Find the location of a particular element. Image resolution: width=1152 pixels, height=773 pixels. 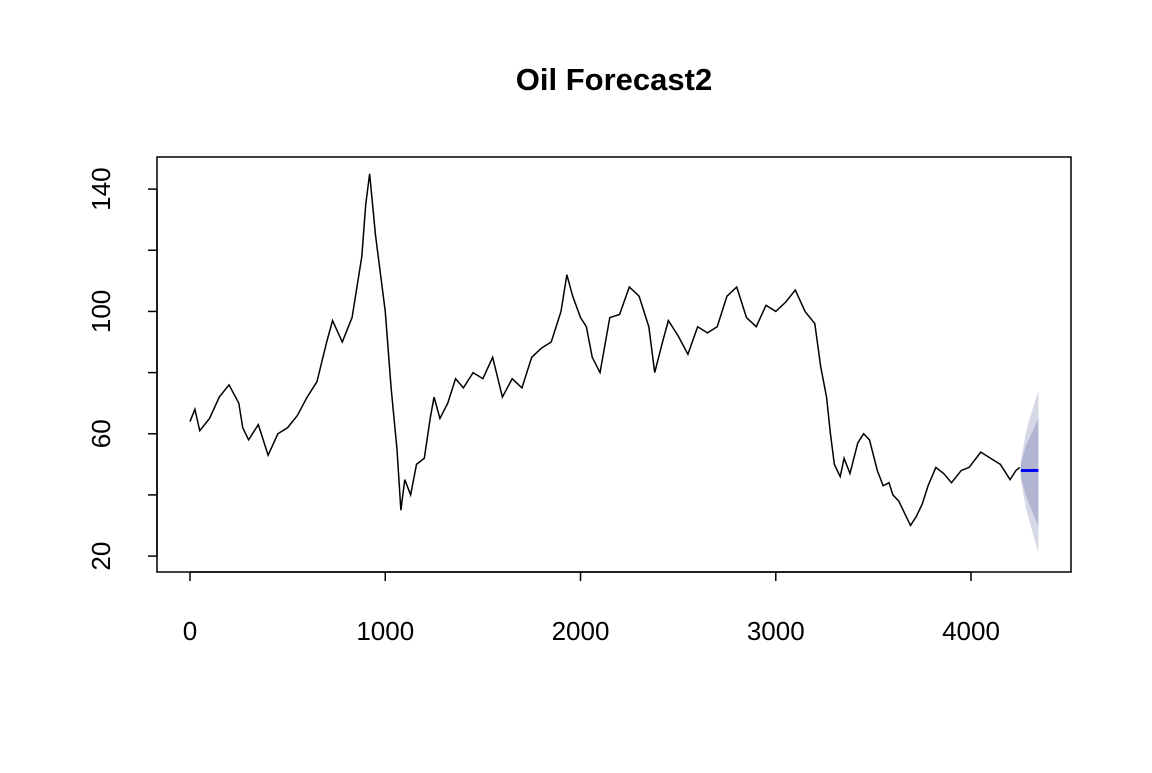

y-tick-label: 100 is located at coordinates (101, 311).